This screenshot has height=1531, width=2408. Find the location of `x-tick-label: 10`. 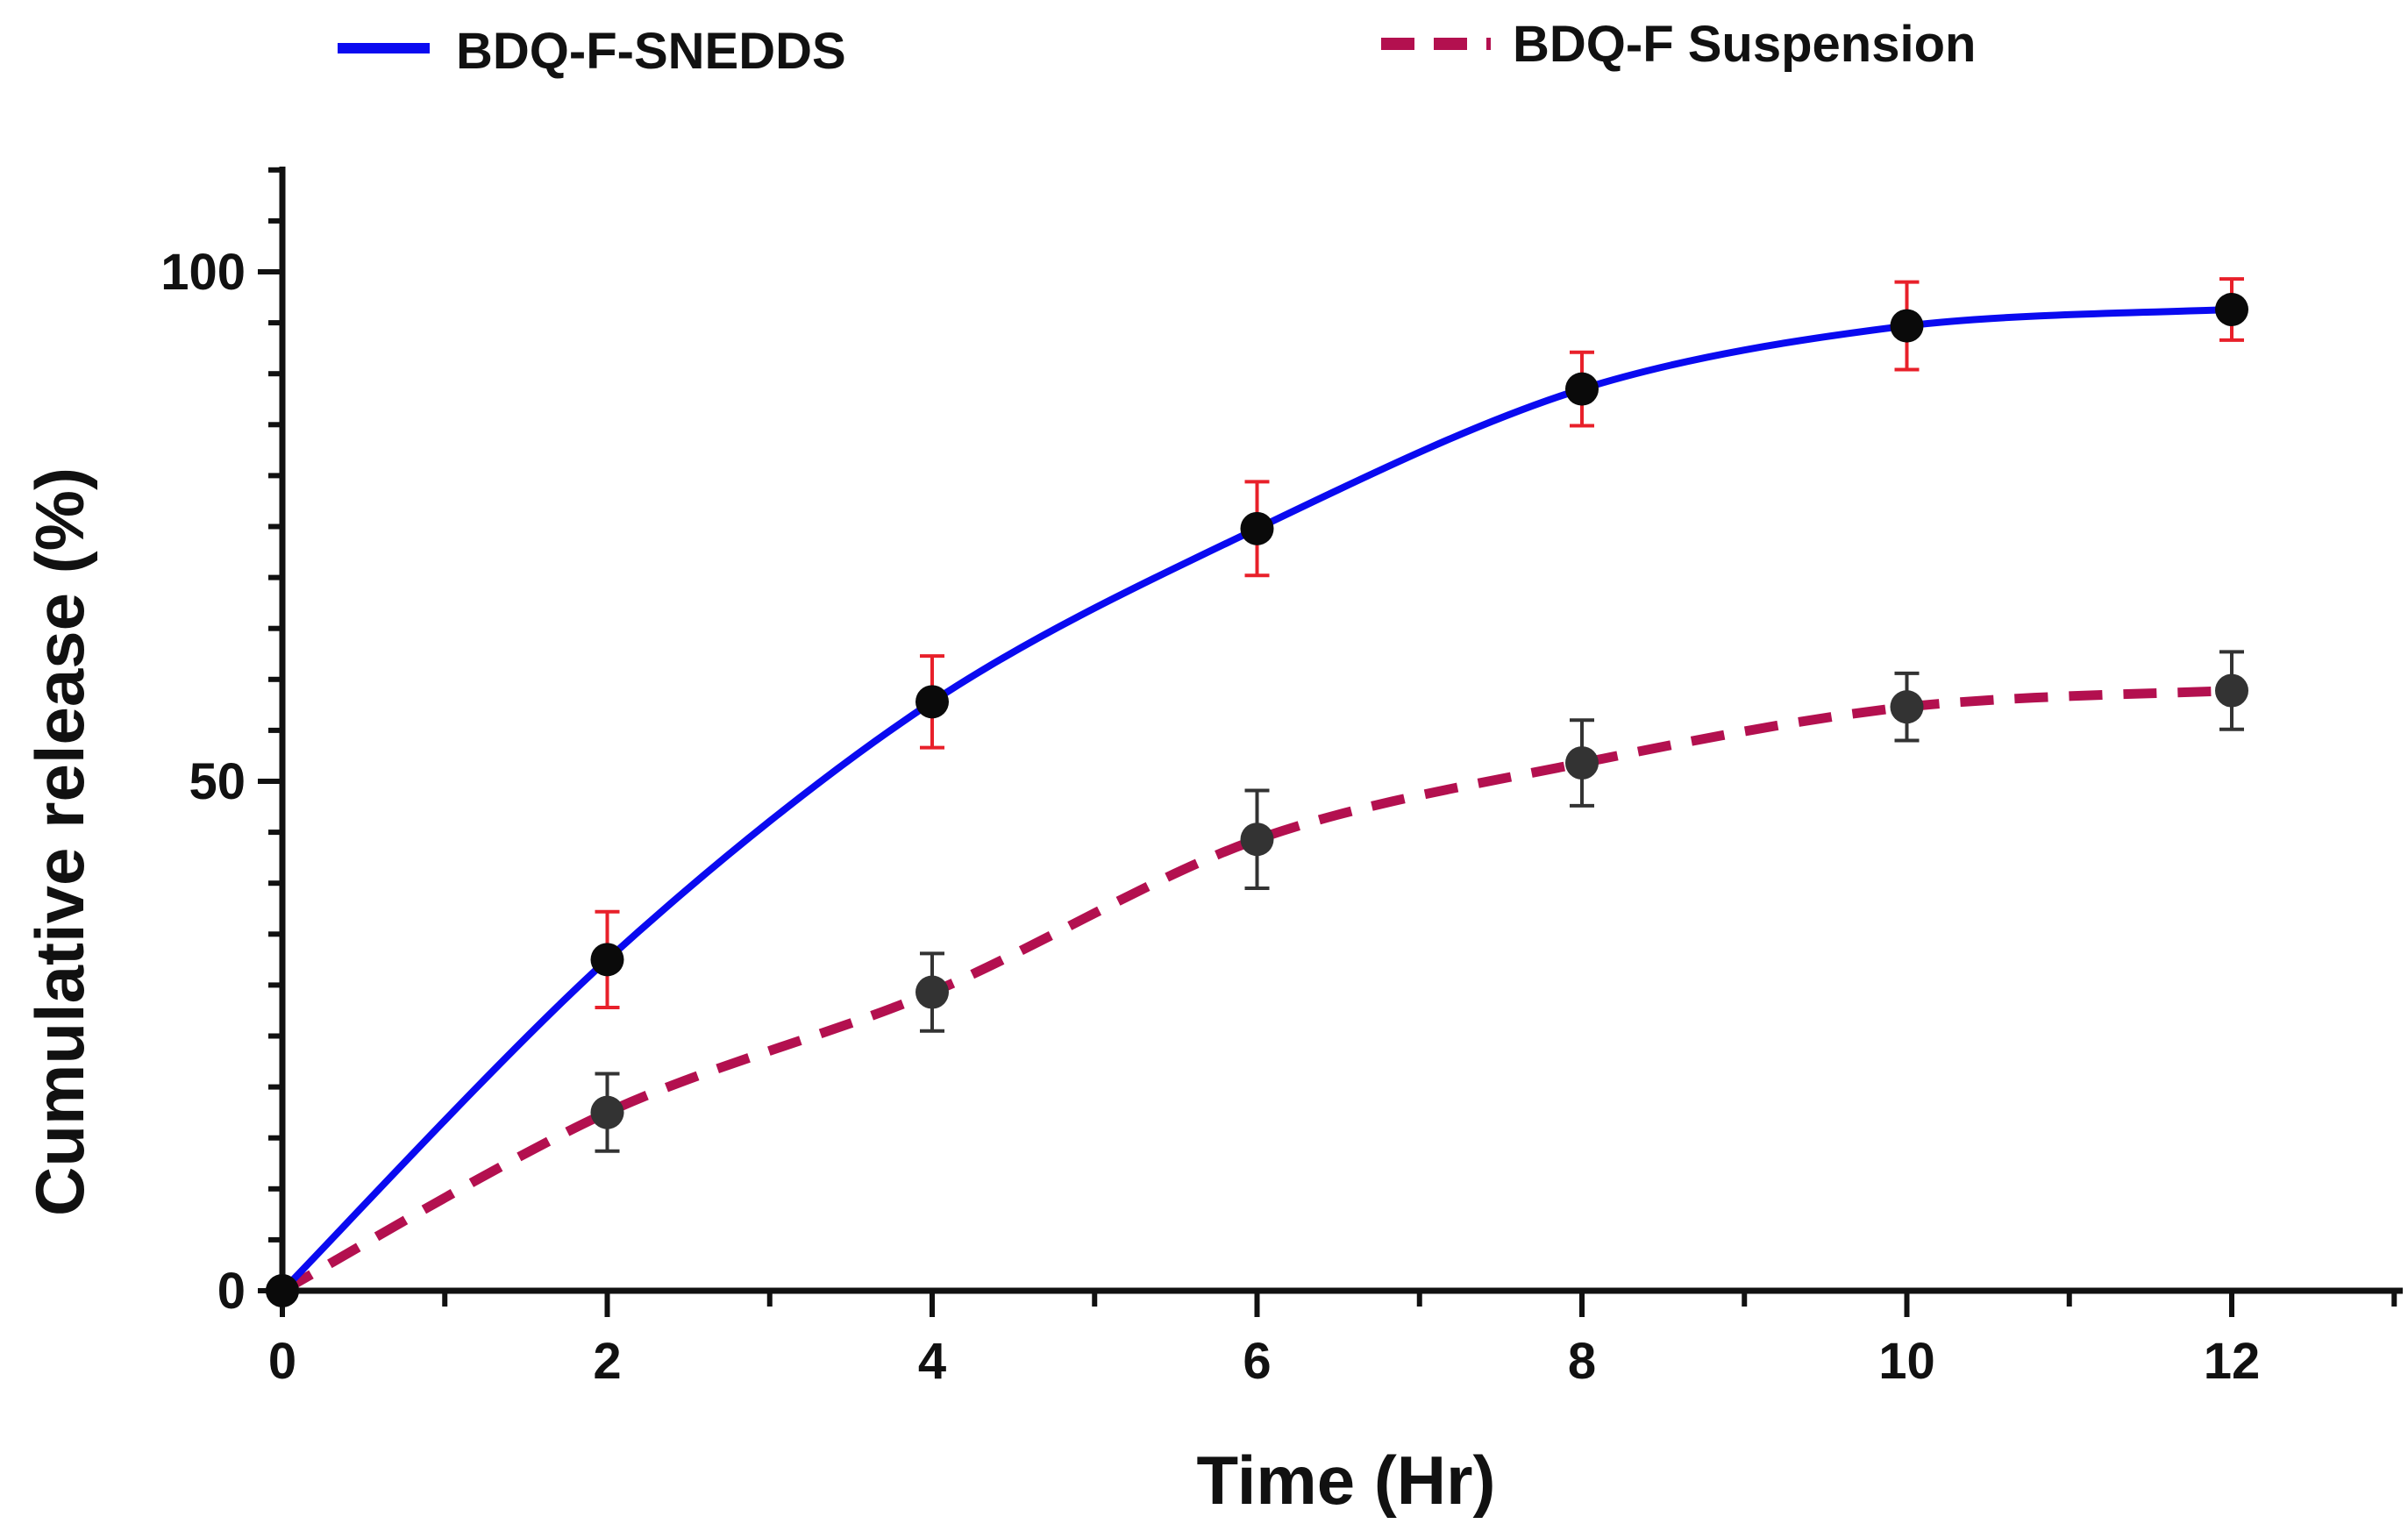

x-tick-label: 10 is located at coordinates (1907, 1362).